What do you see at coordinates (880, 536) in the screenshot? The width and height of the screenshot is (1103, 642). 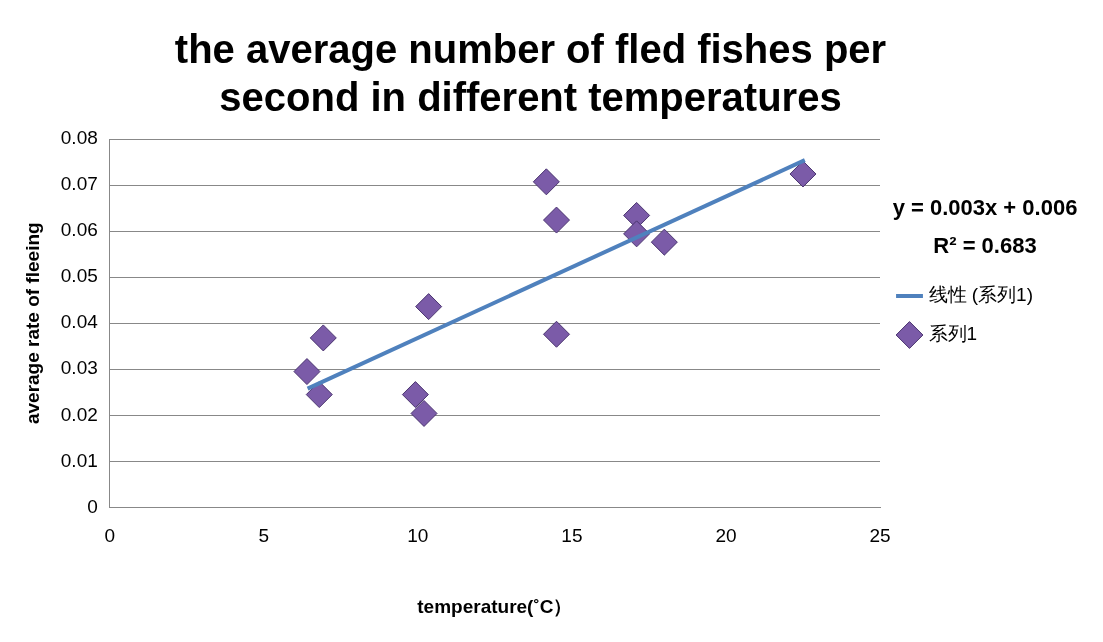 I see `x-tick-label: 25` at bounding box center [880, 536].